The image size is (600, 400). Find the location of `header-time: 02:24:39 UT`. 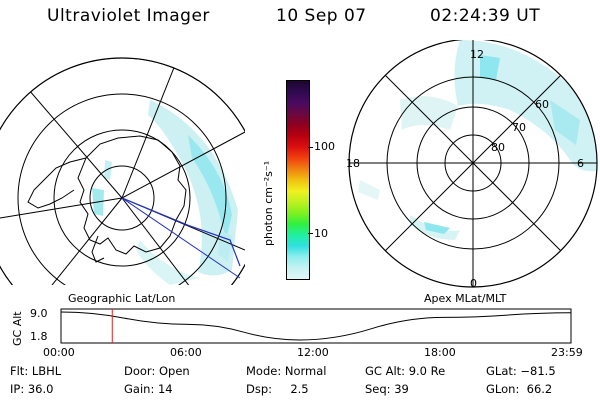

header-time: 02:24:39 UT is located at coordinates (485, 16).